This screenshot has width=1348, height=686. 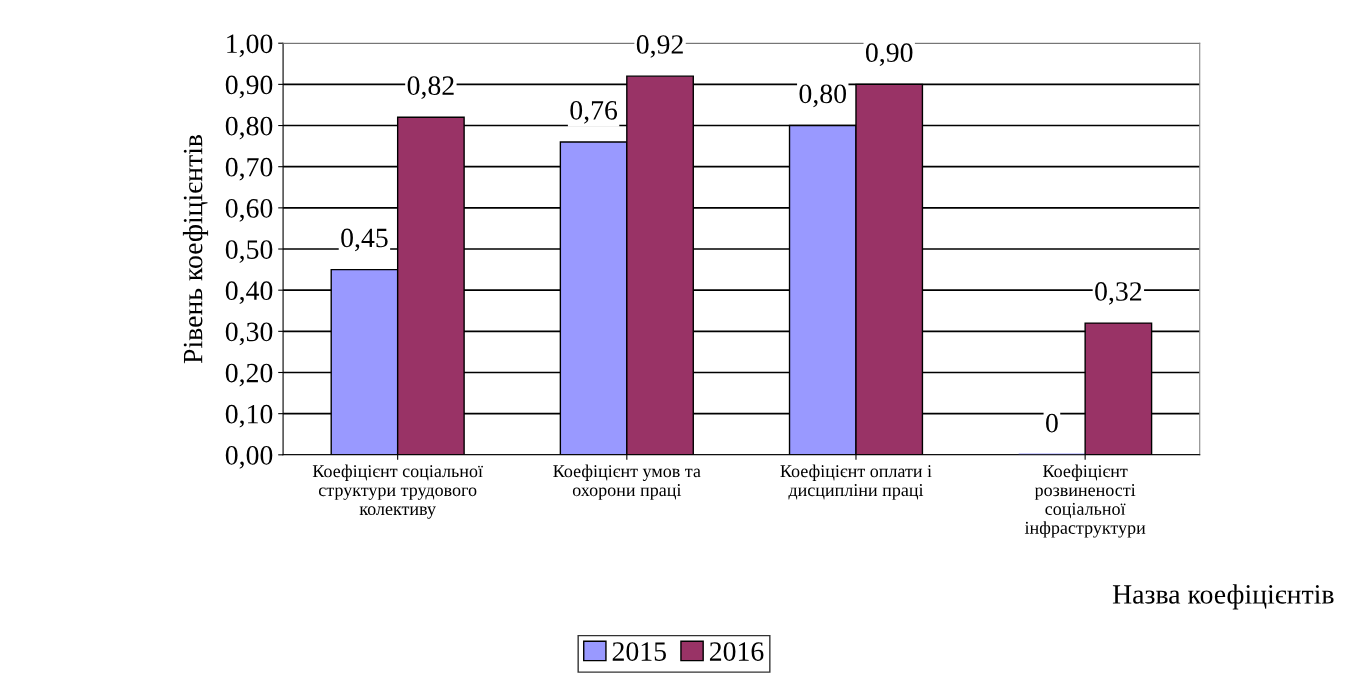 What do you see at coordinates (627, 482) in the screenshot?
I see `x-tick-label: Коефіцієнт умов та охорони праці` at bounding box center [627, 482].